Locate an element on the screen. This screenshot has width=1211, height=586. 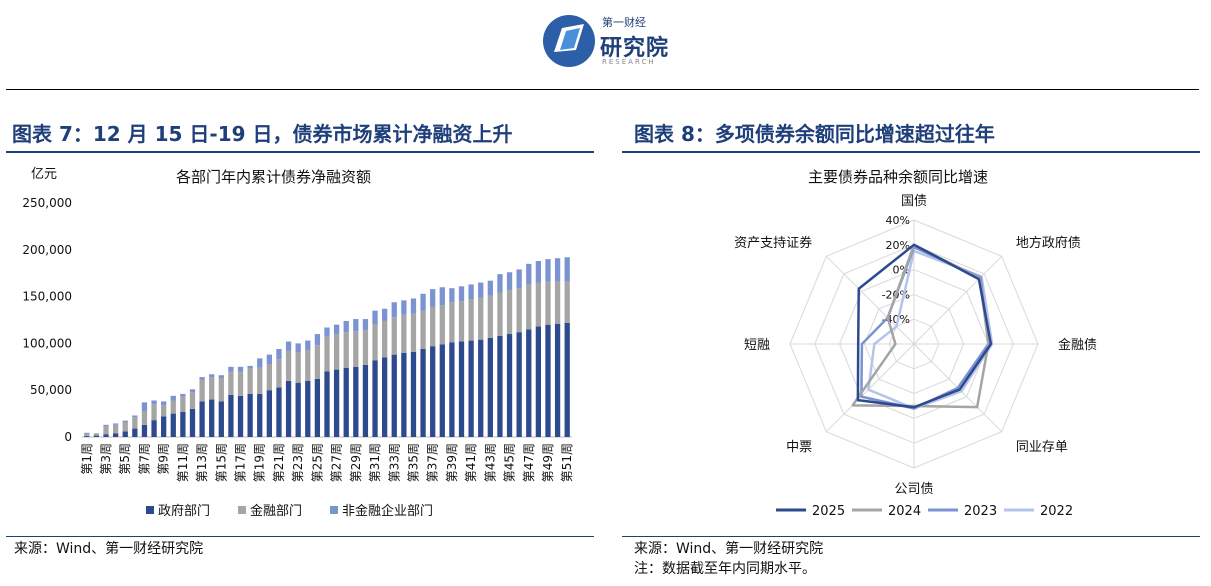
header-divider is located at coordinates (602, 89).